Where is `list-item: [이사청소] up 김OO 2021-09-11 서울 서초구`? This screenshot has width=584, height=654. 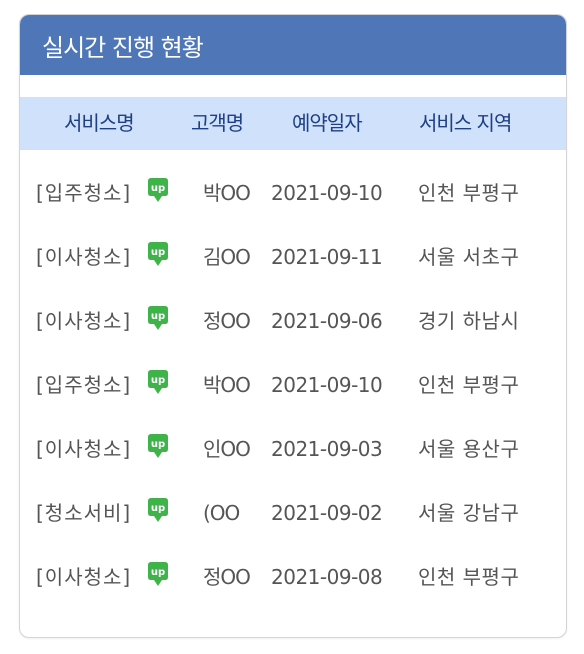 list-item: [이사청소] up 김OO 2021-09-11 서울 서초구 is located at coordinates (293, 257).